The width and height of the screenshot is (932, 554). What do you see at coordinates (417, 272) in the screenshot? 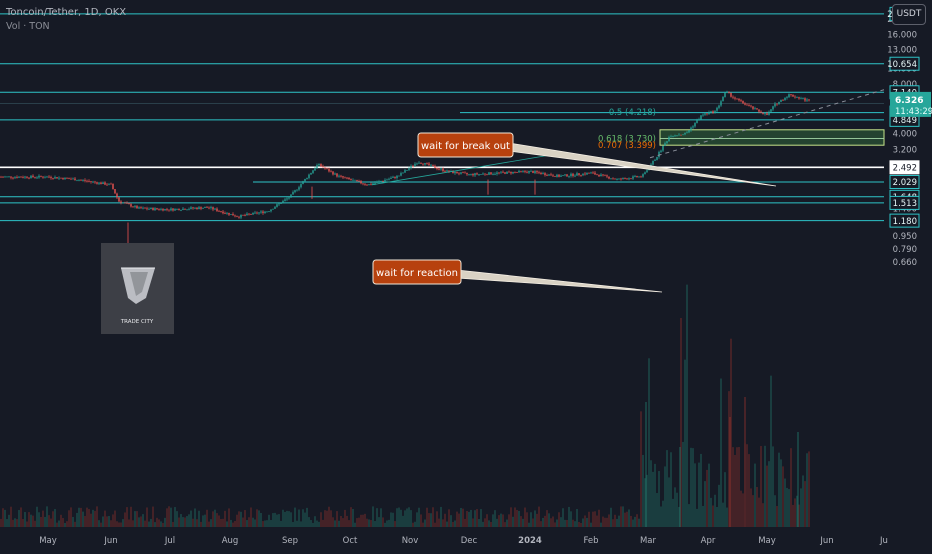
I see `callout-box` at bounding box center [417, 272].